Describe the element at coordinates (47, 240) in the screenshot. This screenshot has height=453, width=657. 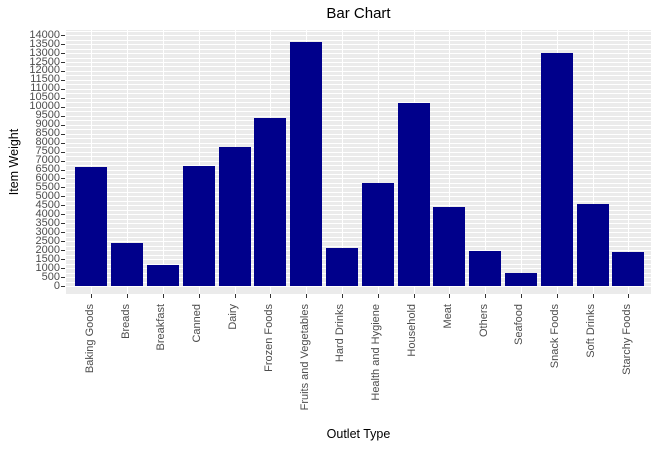
I see `y-tick-label: 2500` at that location.